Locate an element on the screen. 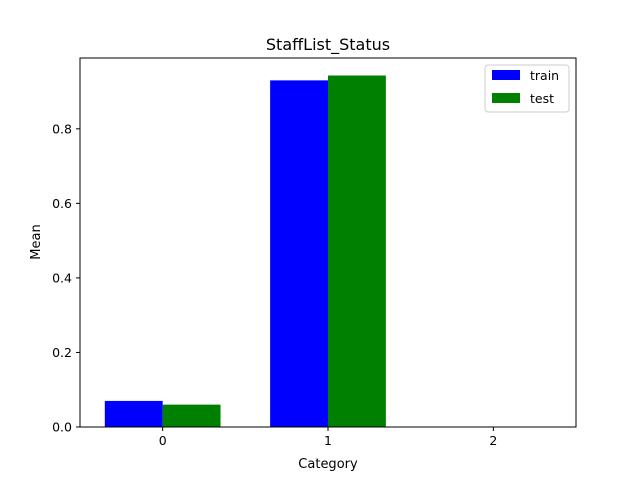 This screenshot has height=480, width=640. legend-label-test: test is located at coordinates (542, 98).